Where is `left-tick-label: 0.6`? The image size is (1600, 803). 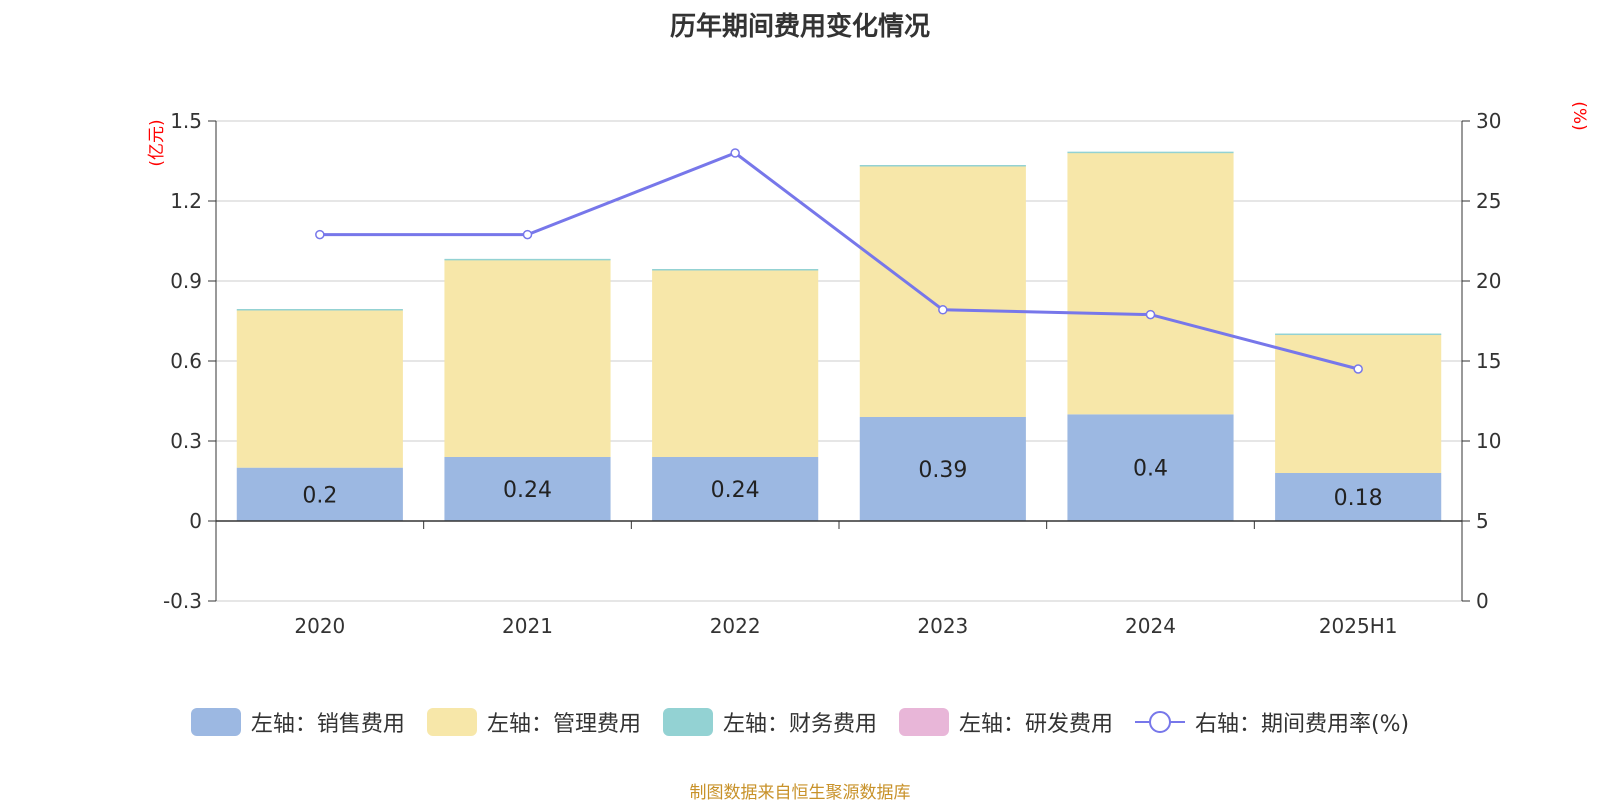 left-tick-label: 0.6 is located at coordinates (186, 361).